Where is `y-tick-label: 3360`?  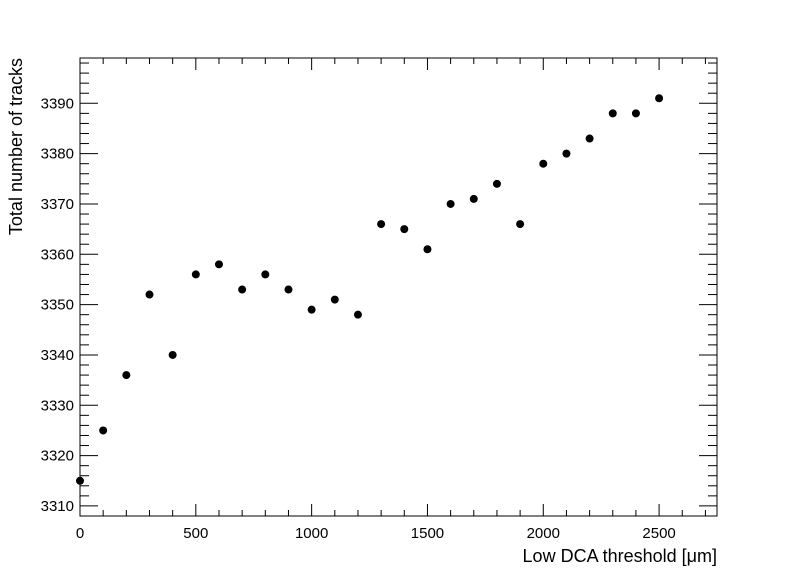 y-tick-label: 3360 is located at coordinates (57, 254).